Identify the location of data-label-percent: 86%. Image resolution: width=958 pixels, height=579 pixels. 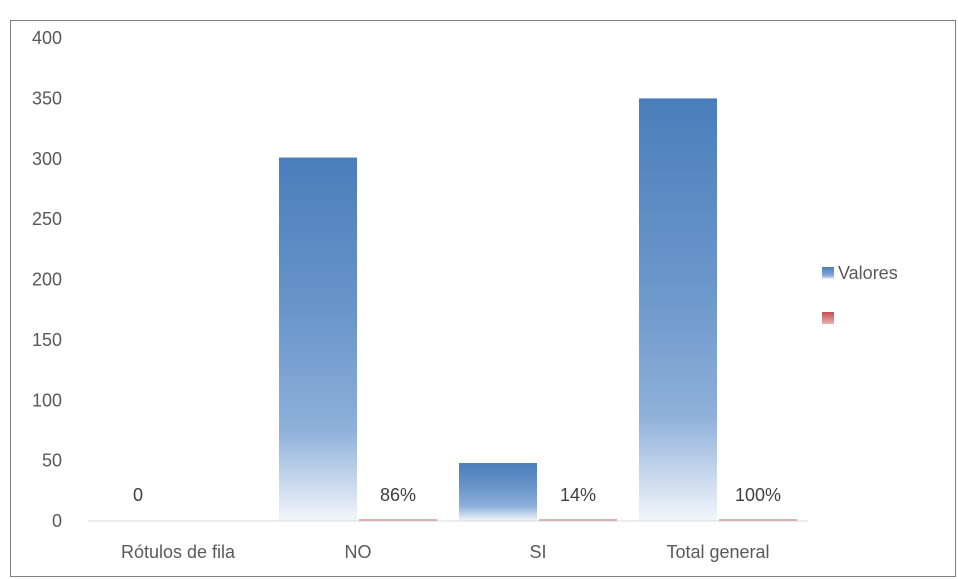
(398, 495).